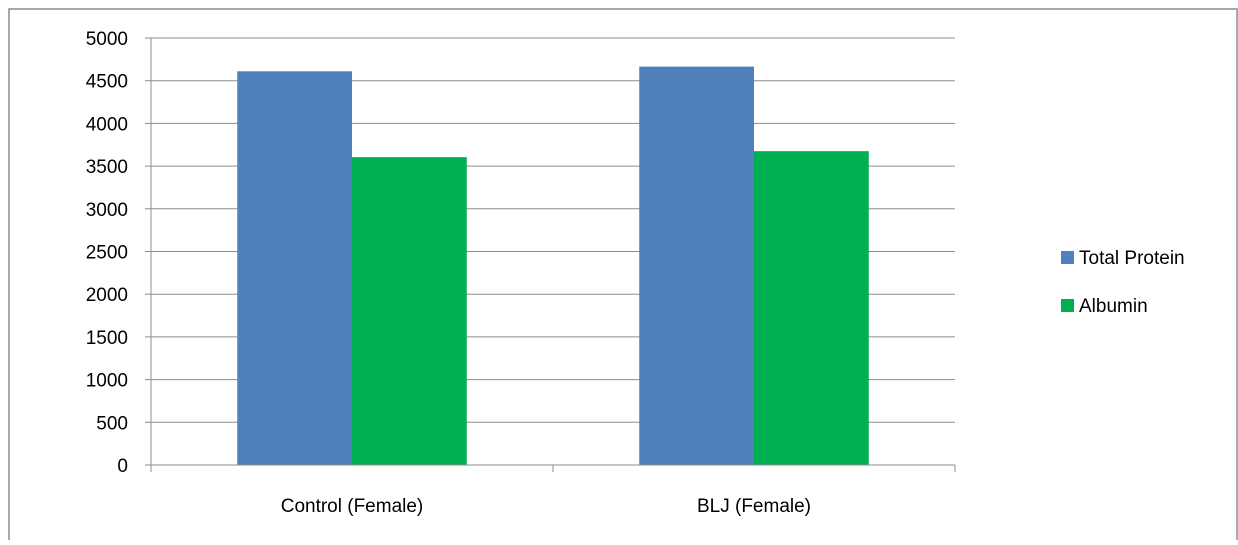  What do you see at coordinates (1113, 306) in the screenshot?
I see `legend-label: Albumin` at bounding box center [1113, 306].